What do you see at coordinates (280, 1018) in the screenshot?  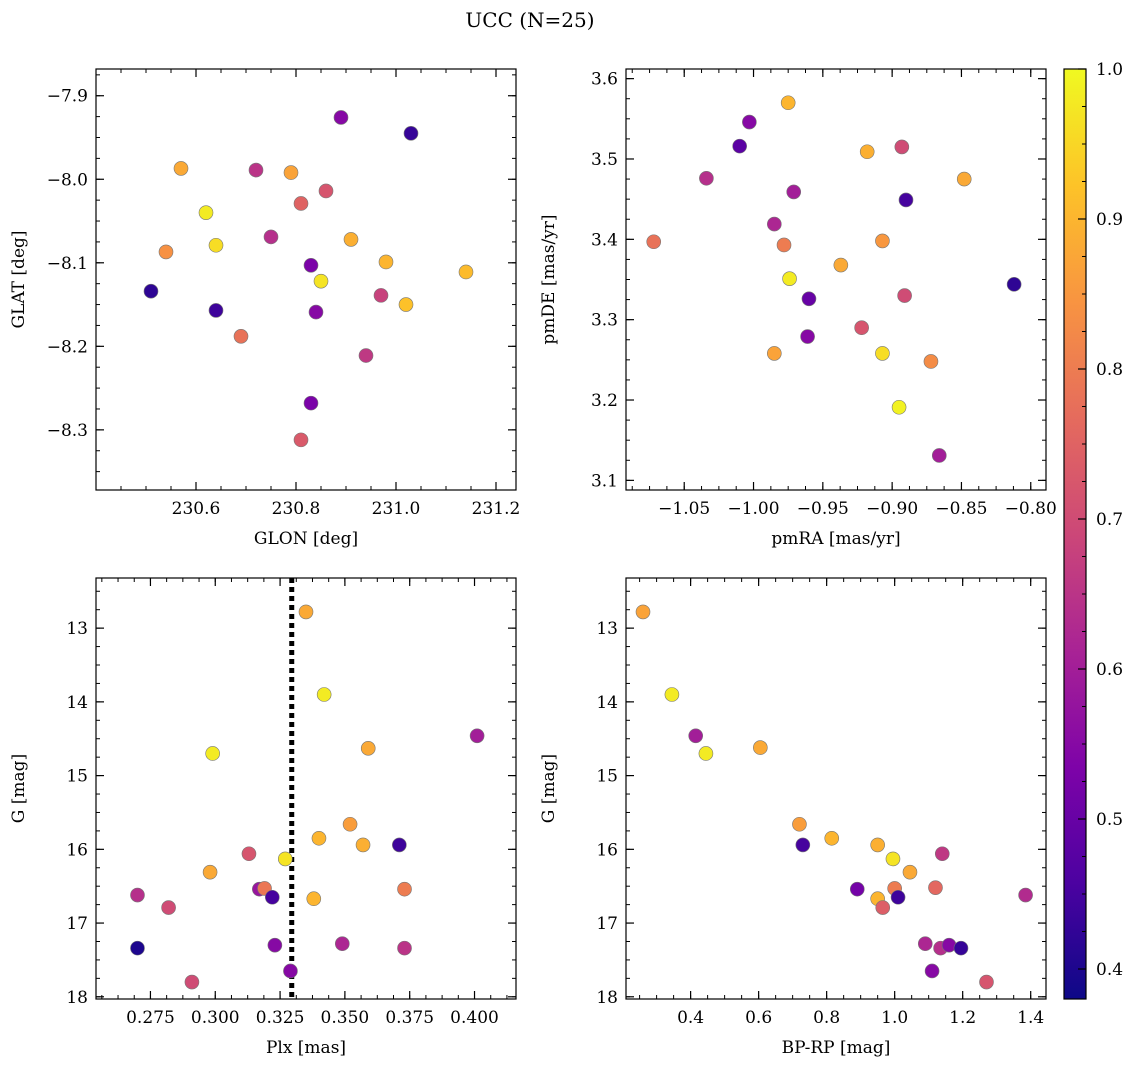 I see `x-tick-label: 0.325` at bounding box center [280, 1018].